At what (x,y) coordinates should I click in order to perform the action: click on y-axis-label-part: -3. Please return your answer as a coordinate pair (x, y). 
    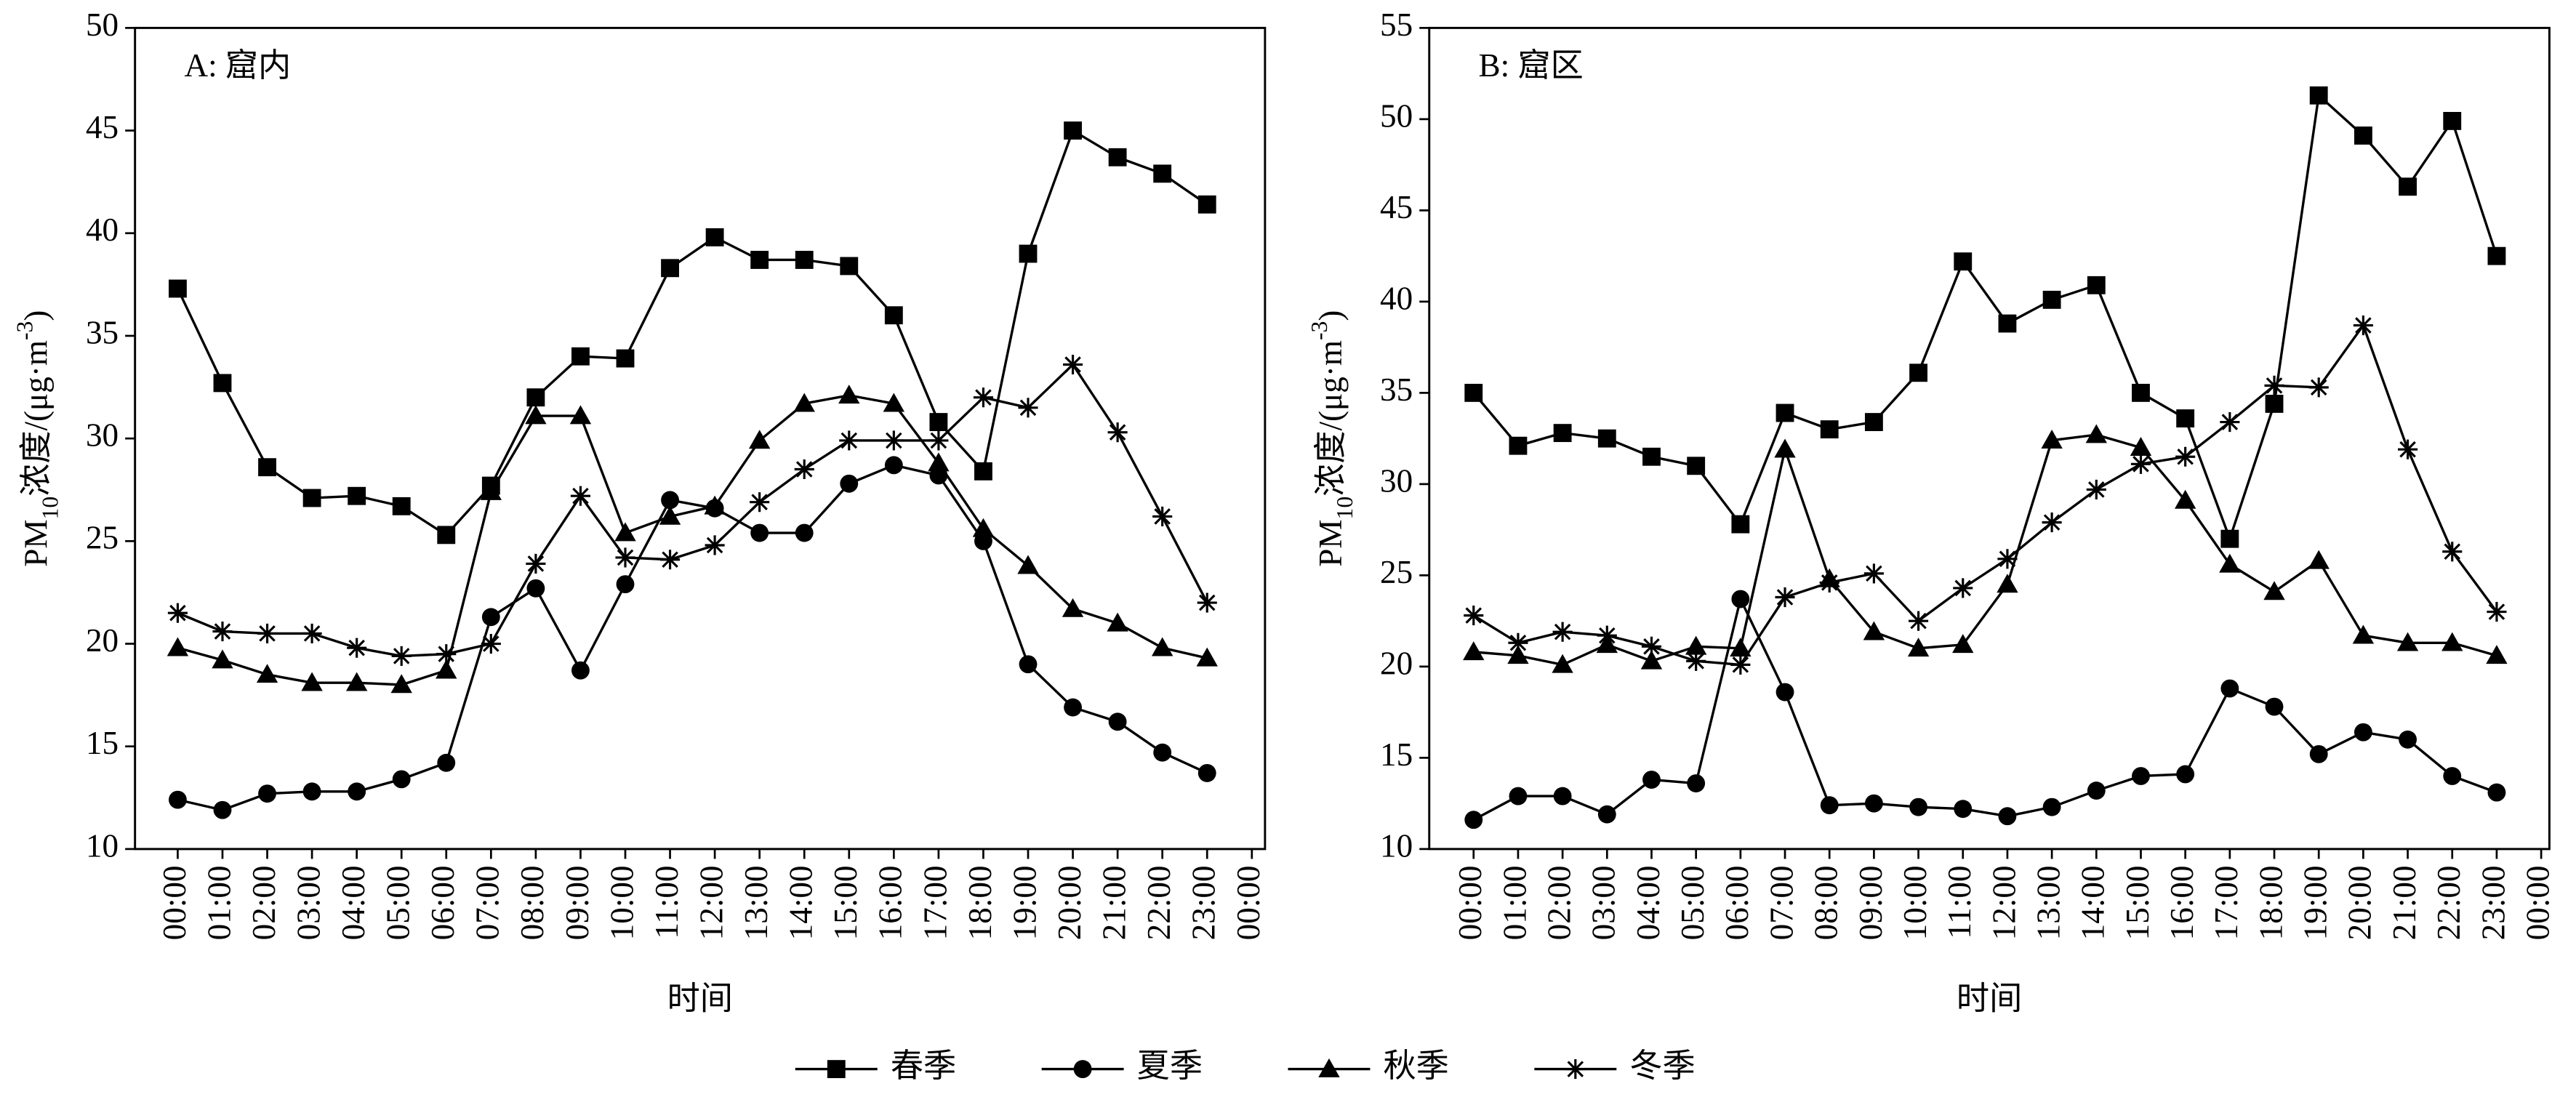
    Looking at the image, I should click on (1319, 330).